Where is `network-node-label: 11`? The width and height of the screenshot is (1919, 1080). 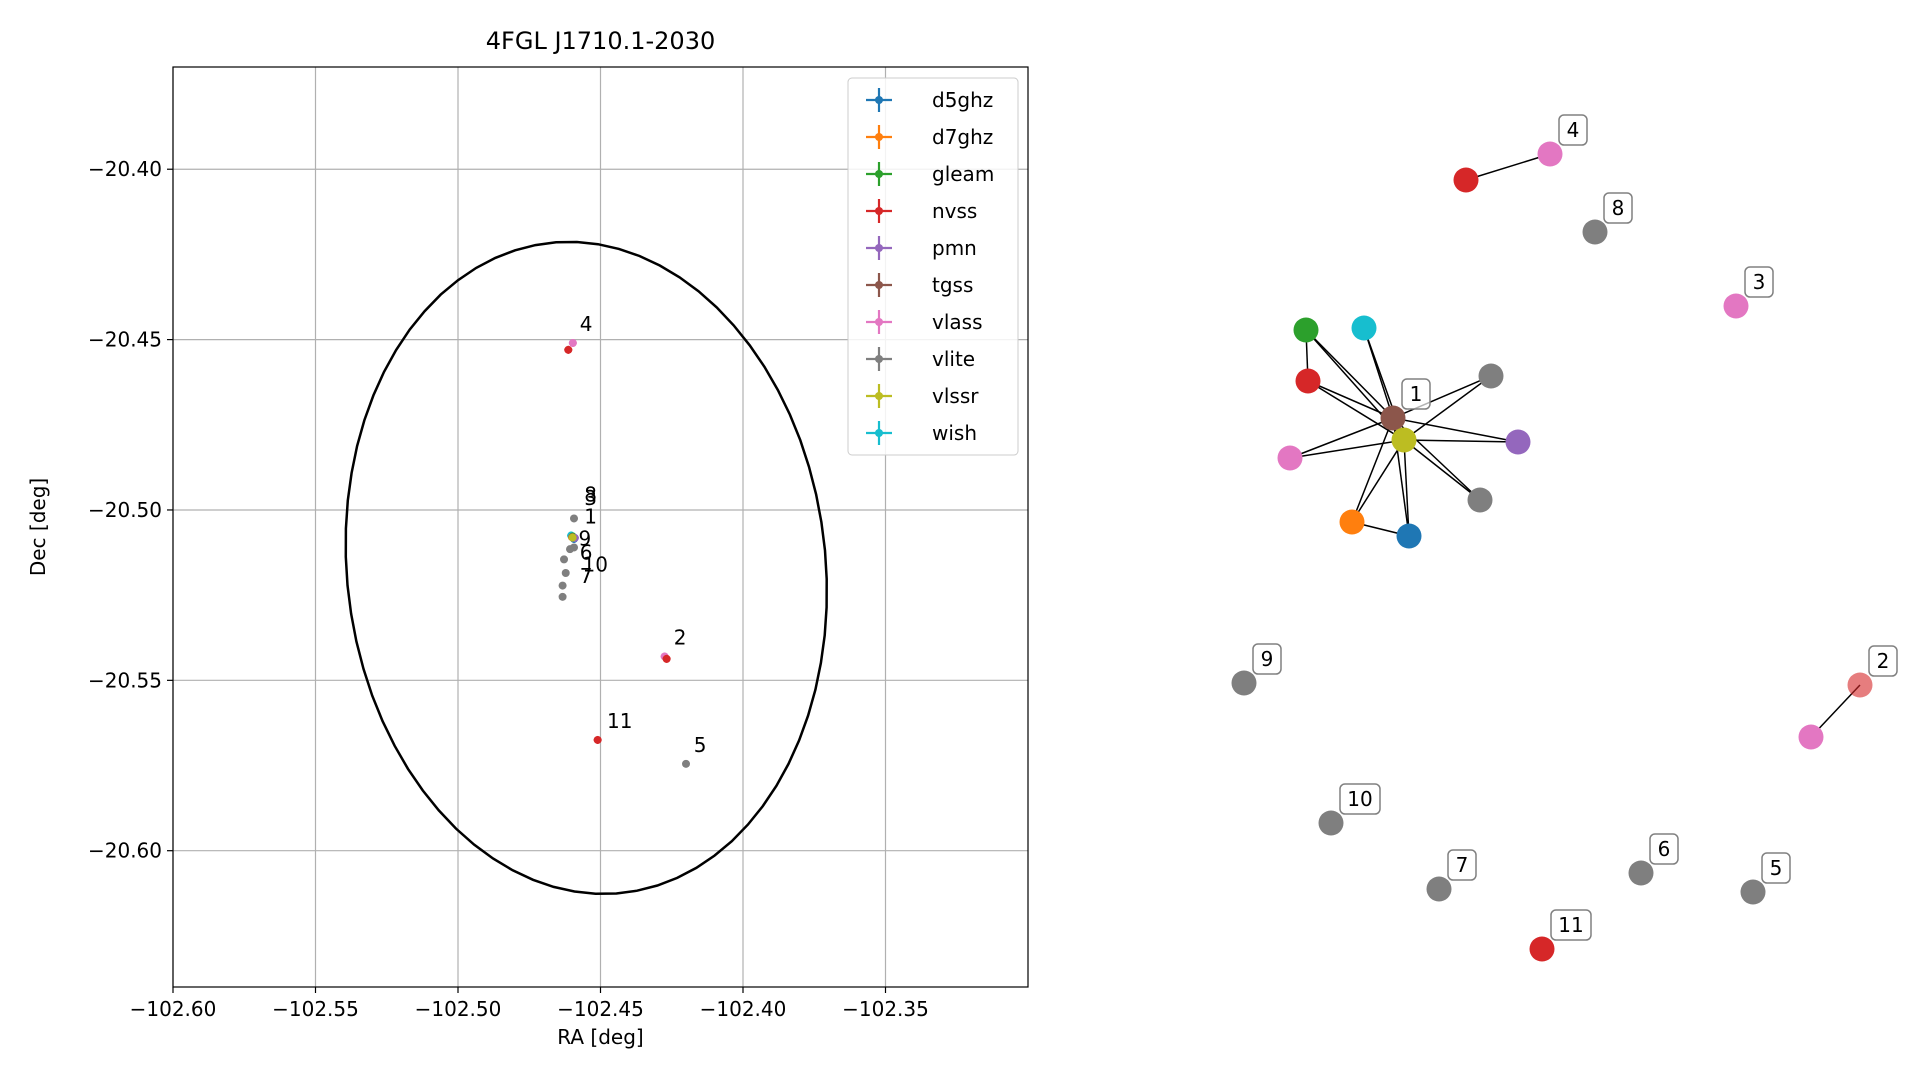 network-node-label: 11 is located at coordinates (1571, 925).